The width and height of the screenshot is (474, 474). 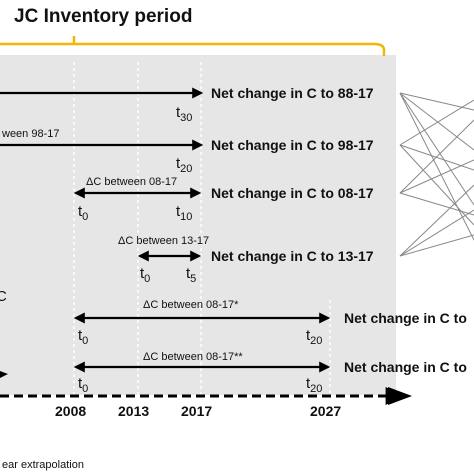 What do you see at coordinates (184, 213) in the screenshot?
I see `row3-right-label: t10` at bounding box center [184, 213].